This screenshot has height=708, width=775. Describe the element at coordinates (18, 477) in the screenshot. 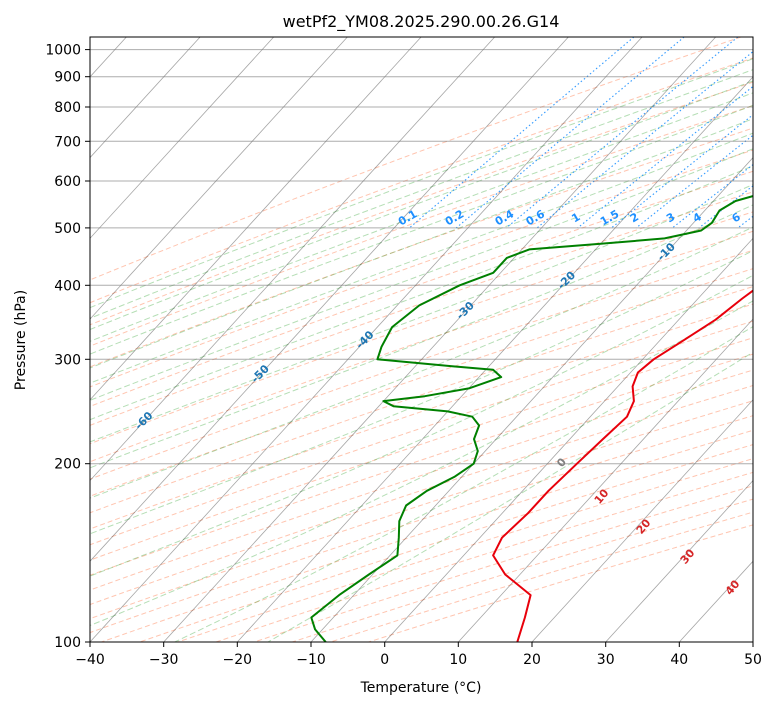

I see `isotherm-label: -70` at that location.